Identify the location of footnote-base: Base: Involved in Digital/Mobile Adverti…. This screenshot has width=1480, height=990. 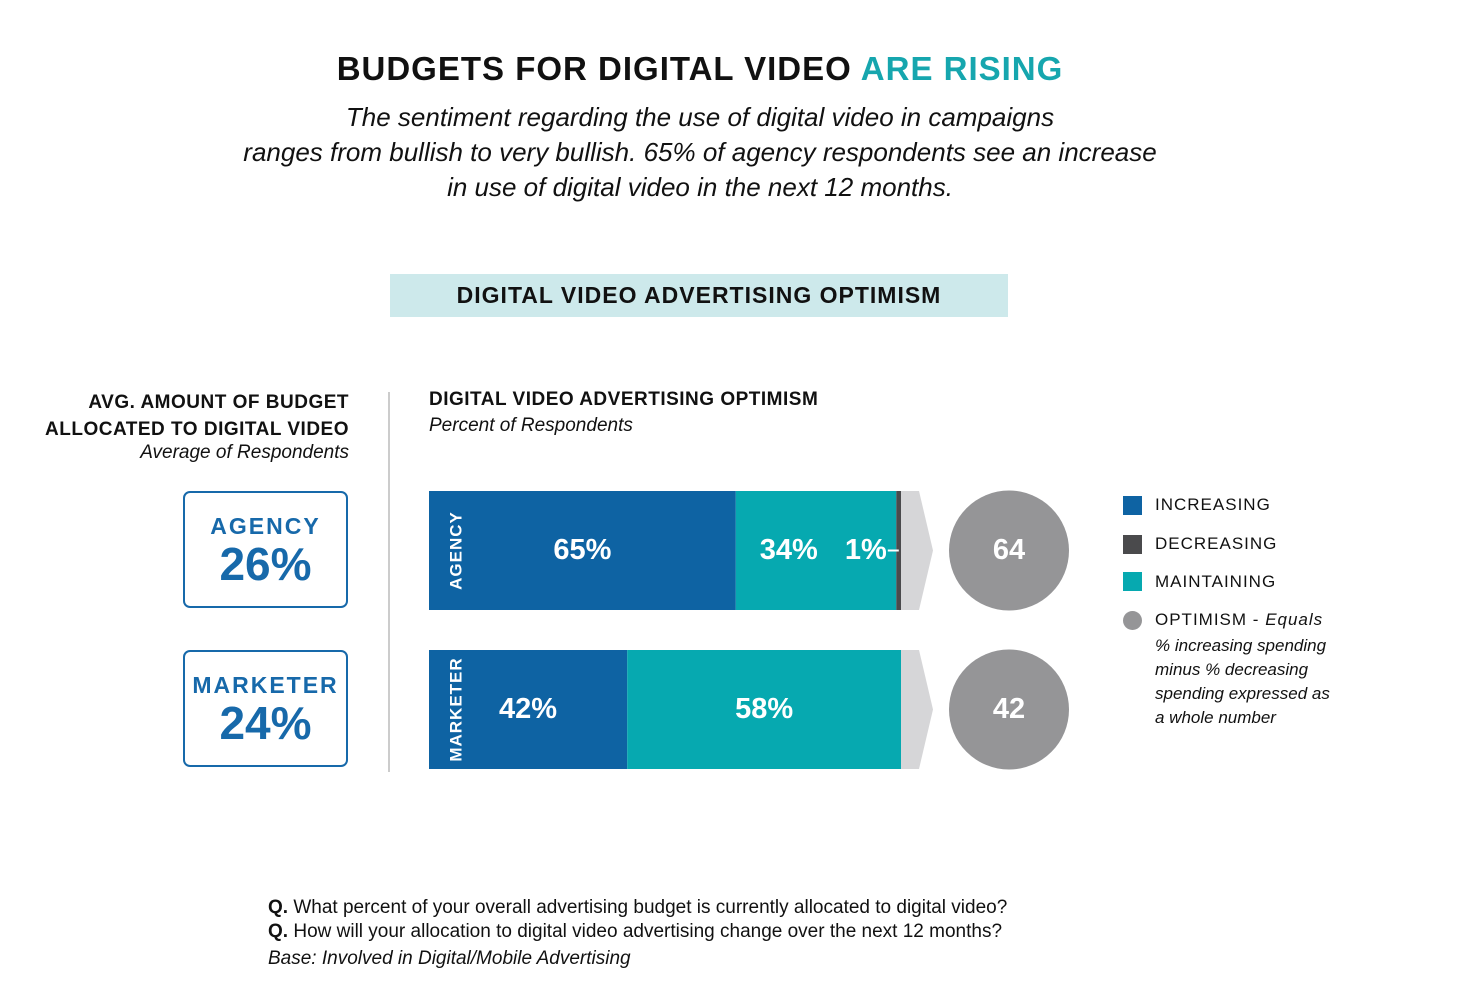
(449, 958).